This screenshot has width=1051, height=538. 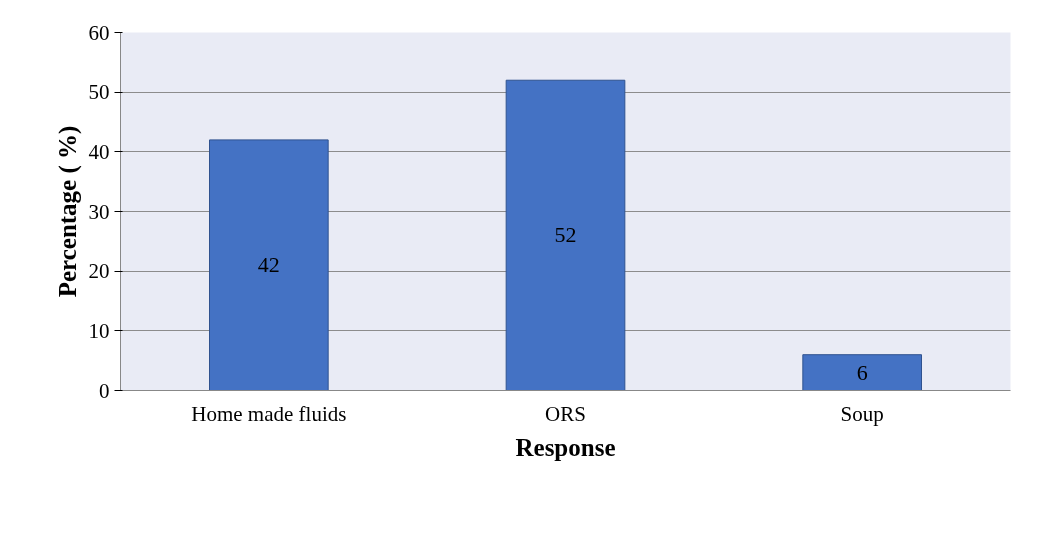 What do you see at coordinates (99, 151) in the screenshot?
I see `y-tick-label: 40` at bounding box center [99, 151].